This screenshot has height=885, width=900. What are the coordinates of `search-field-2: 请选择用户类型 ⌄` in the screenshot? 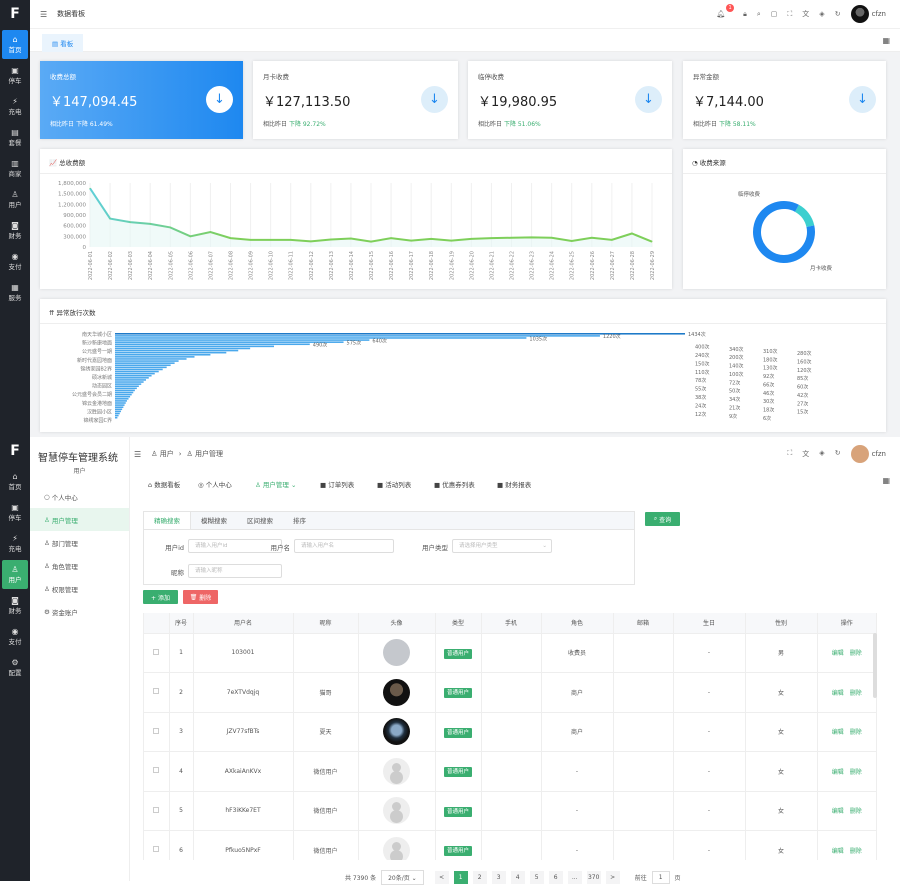 It's located at (502, 546).